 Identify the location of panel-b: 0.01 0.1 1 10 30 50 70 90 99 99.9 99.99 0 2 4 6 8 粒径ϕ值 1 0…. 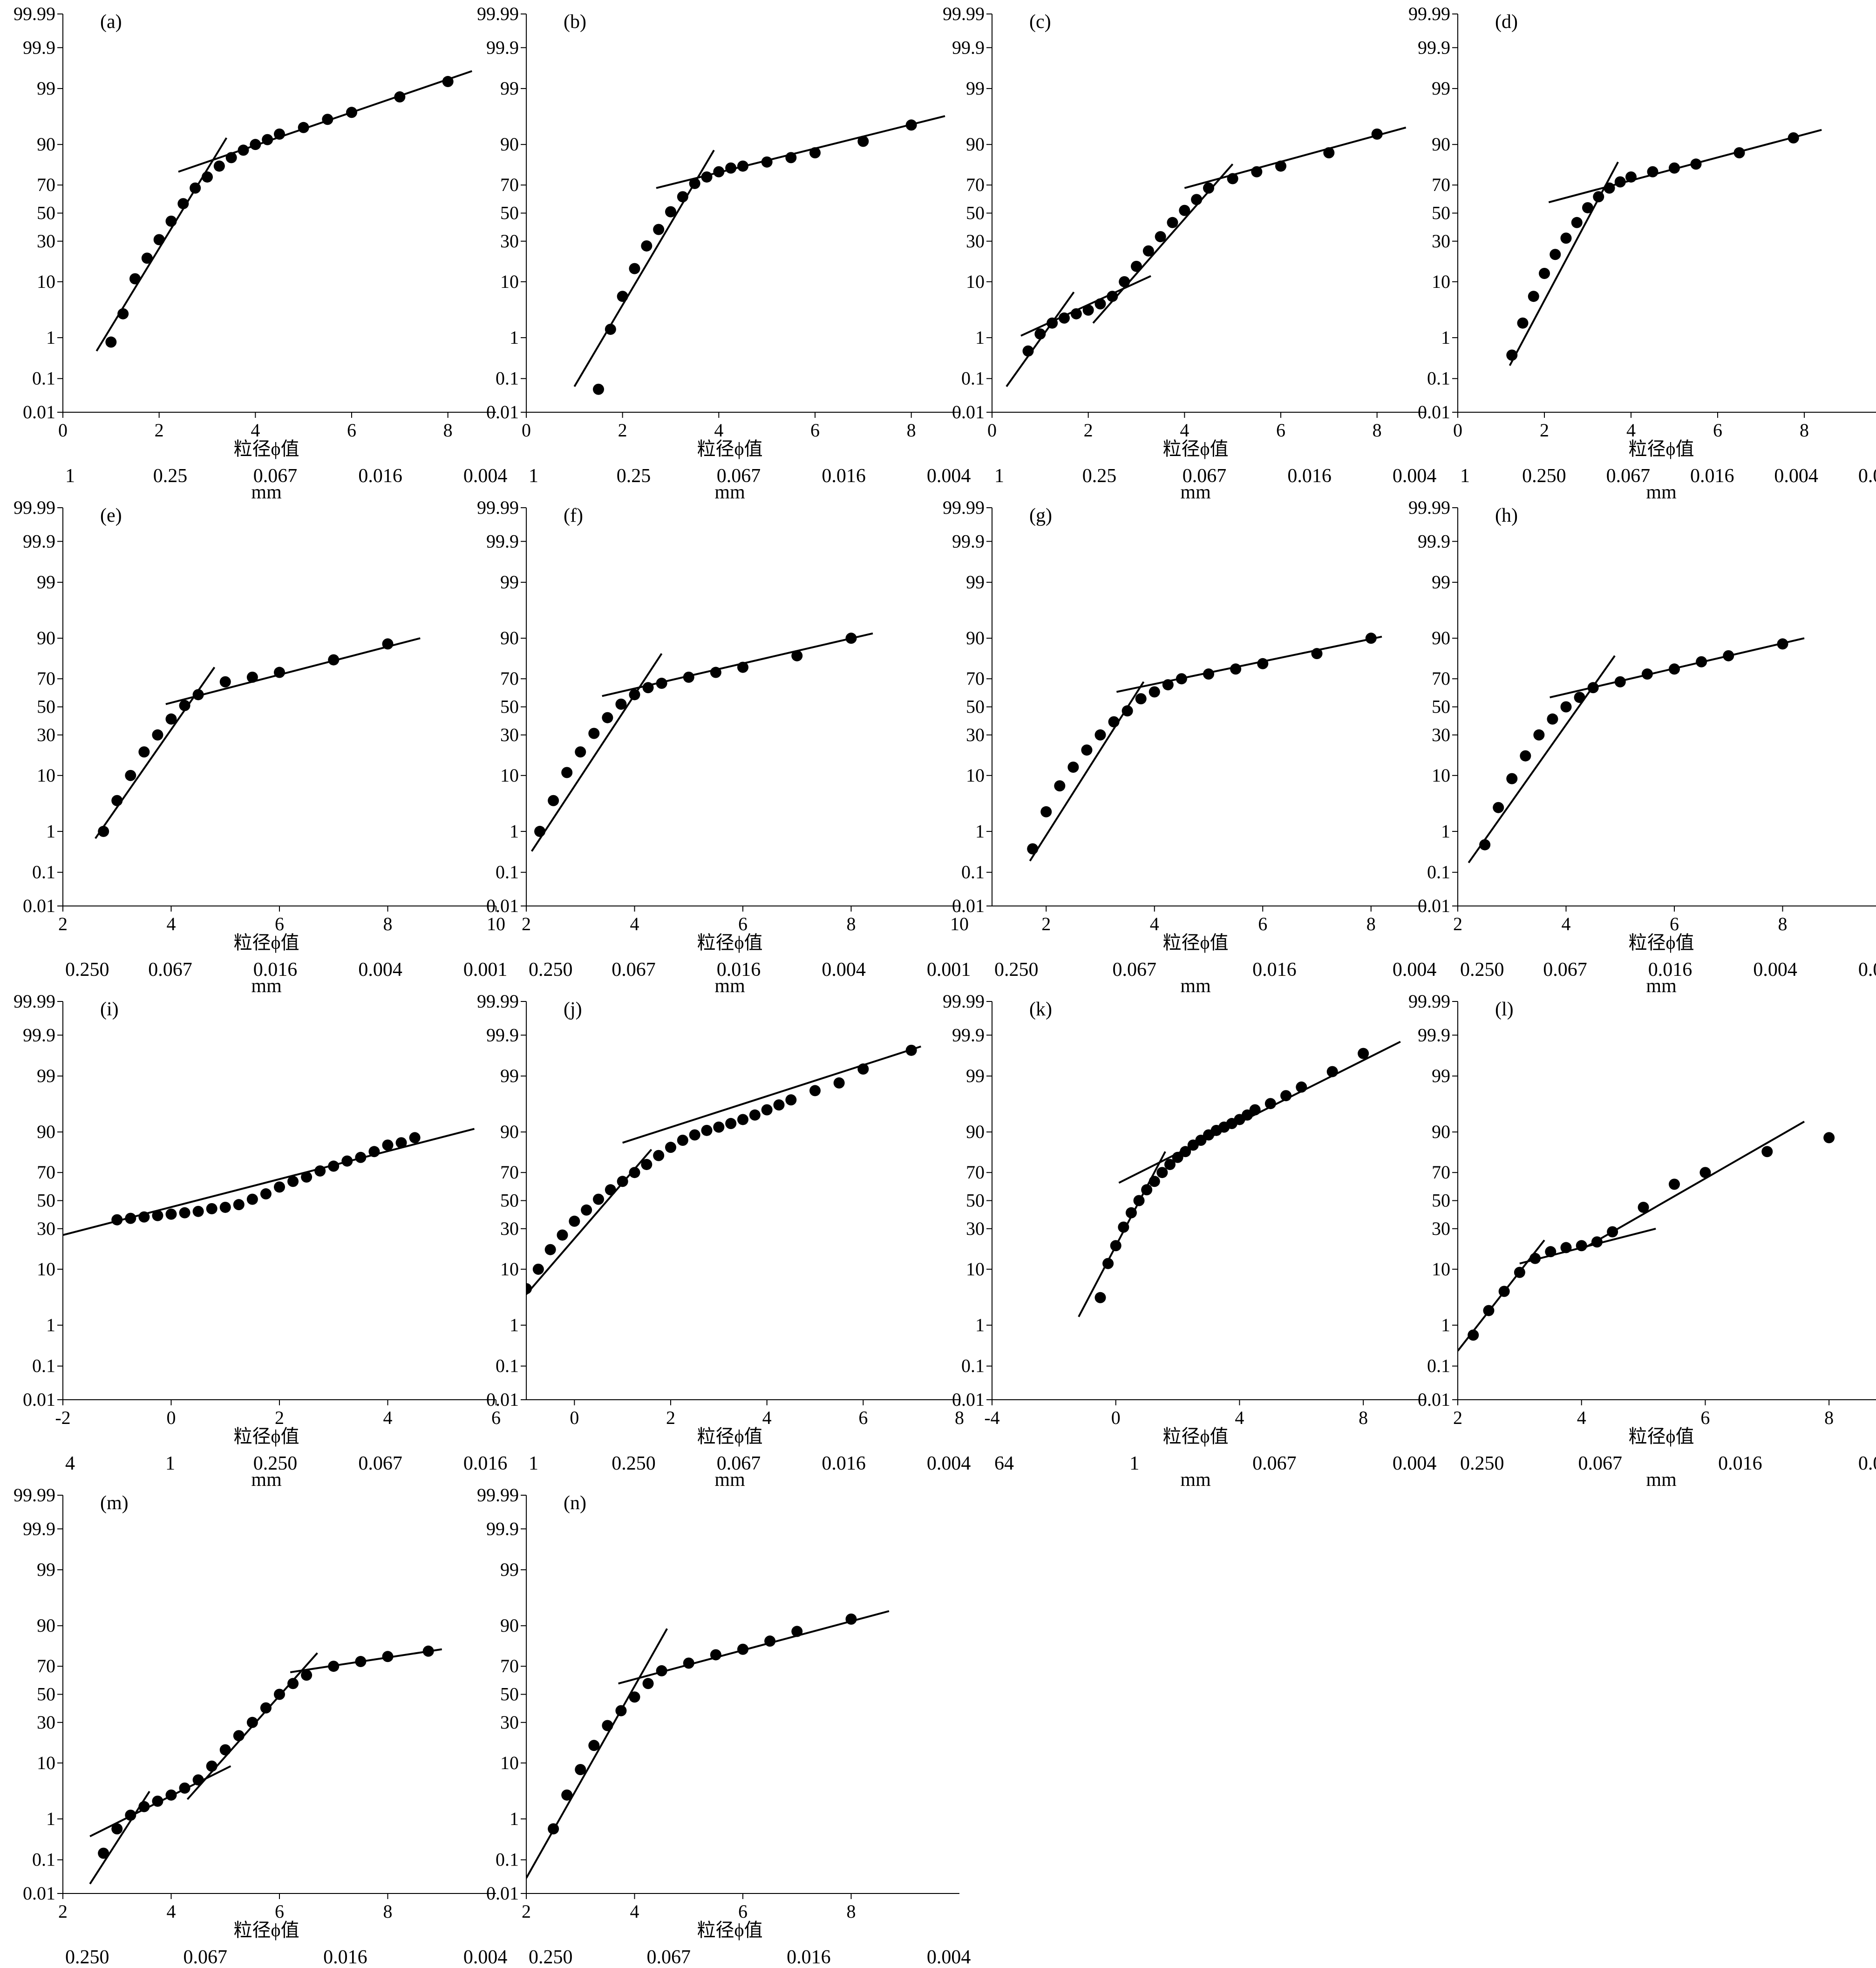
(724, 253).